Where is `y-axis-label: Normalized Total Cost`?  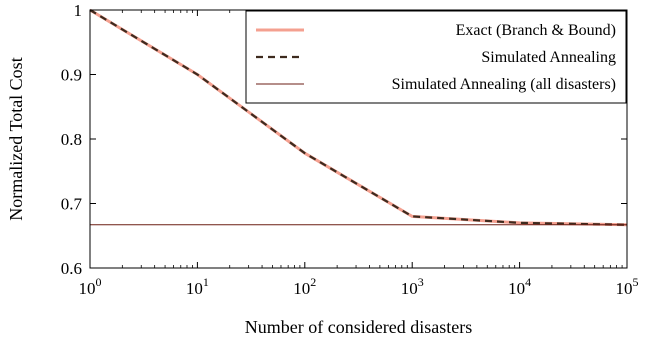
y-axis-label: Normalized Total Cost is located at coordinates (16, 138).